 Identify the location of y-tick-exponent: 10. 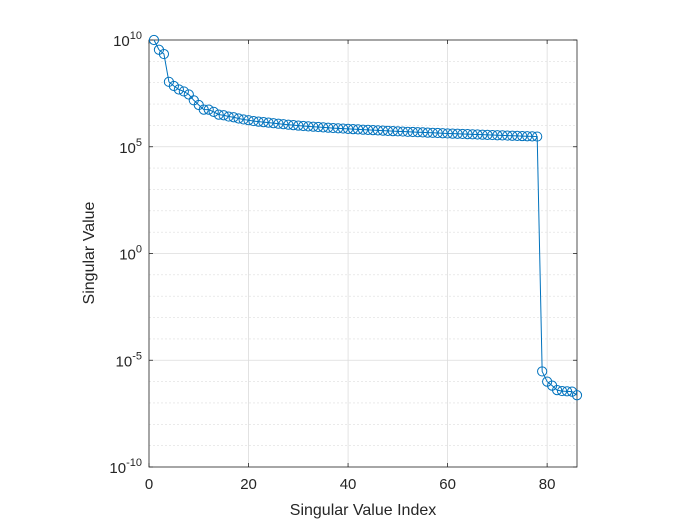
(136, 36).